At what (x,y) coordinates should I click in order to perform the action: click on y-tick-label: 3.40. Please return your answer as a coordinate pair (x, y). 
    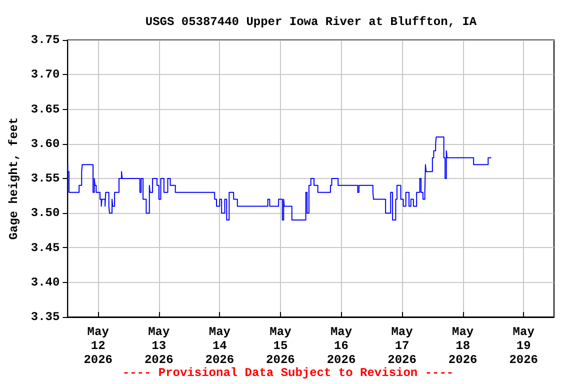
    Looking at the image, I should click on (45, 282).